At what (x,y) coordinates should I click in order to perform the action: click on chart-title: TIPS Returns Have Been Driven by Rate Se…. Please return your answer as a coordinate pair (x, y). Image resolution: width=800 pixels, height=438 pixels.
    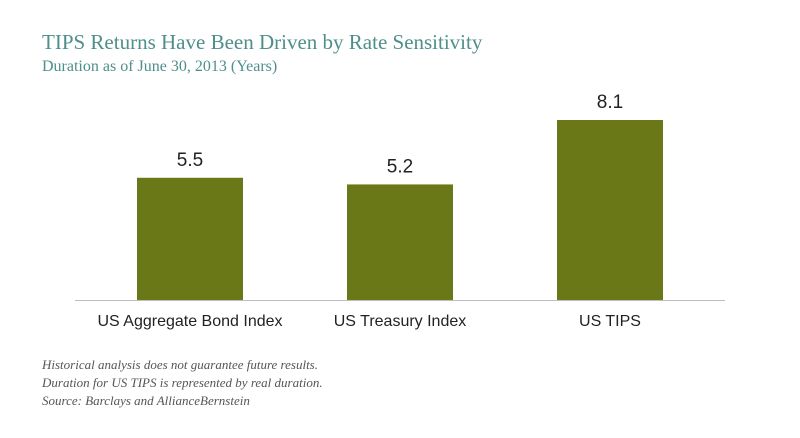
    Looking at the image, I should click on (262, 42).